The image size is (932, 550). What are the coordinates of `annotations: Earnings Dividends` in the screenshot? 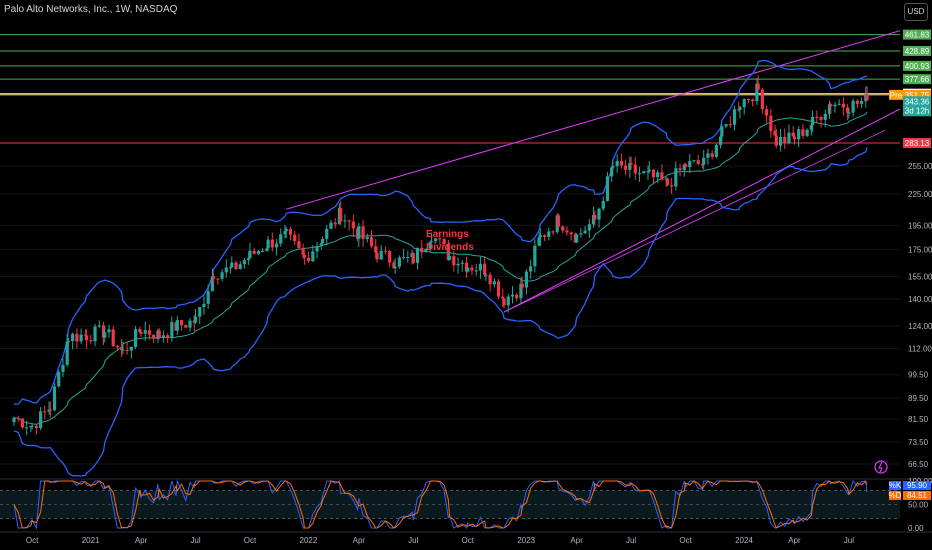 It's located at (450, 241).